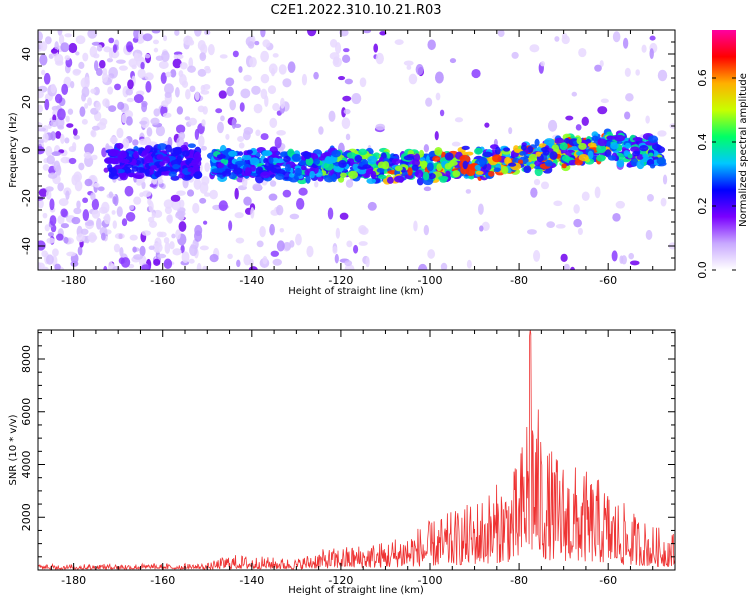 Image resolution: width=750 pixels, height=600 pixels. I want to click on snr-y-tick-label: 6000, so click(26, 412).